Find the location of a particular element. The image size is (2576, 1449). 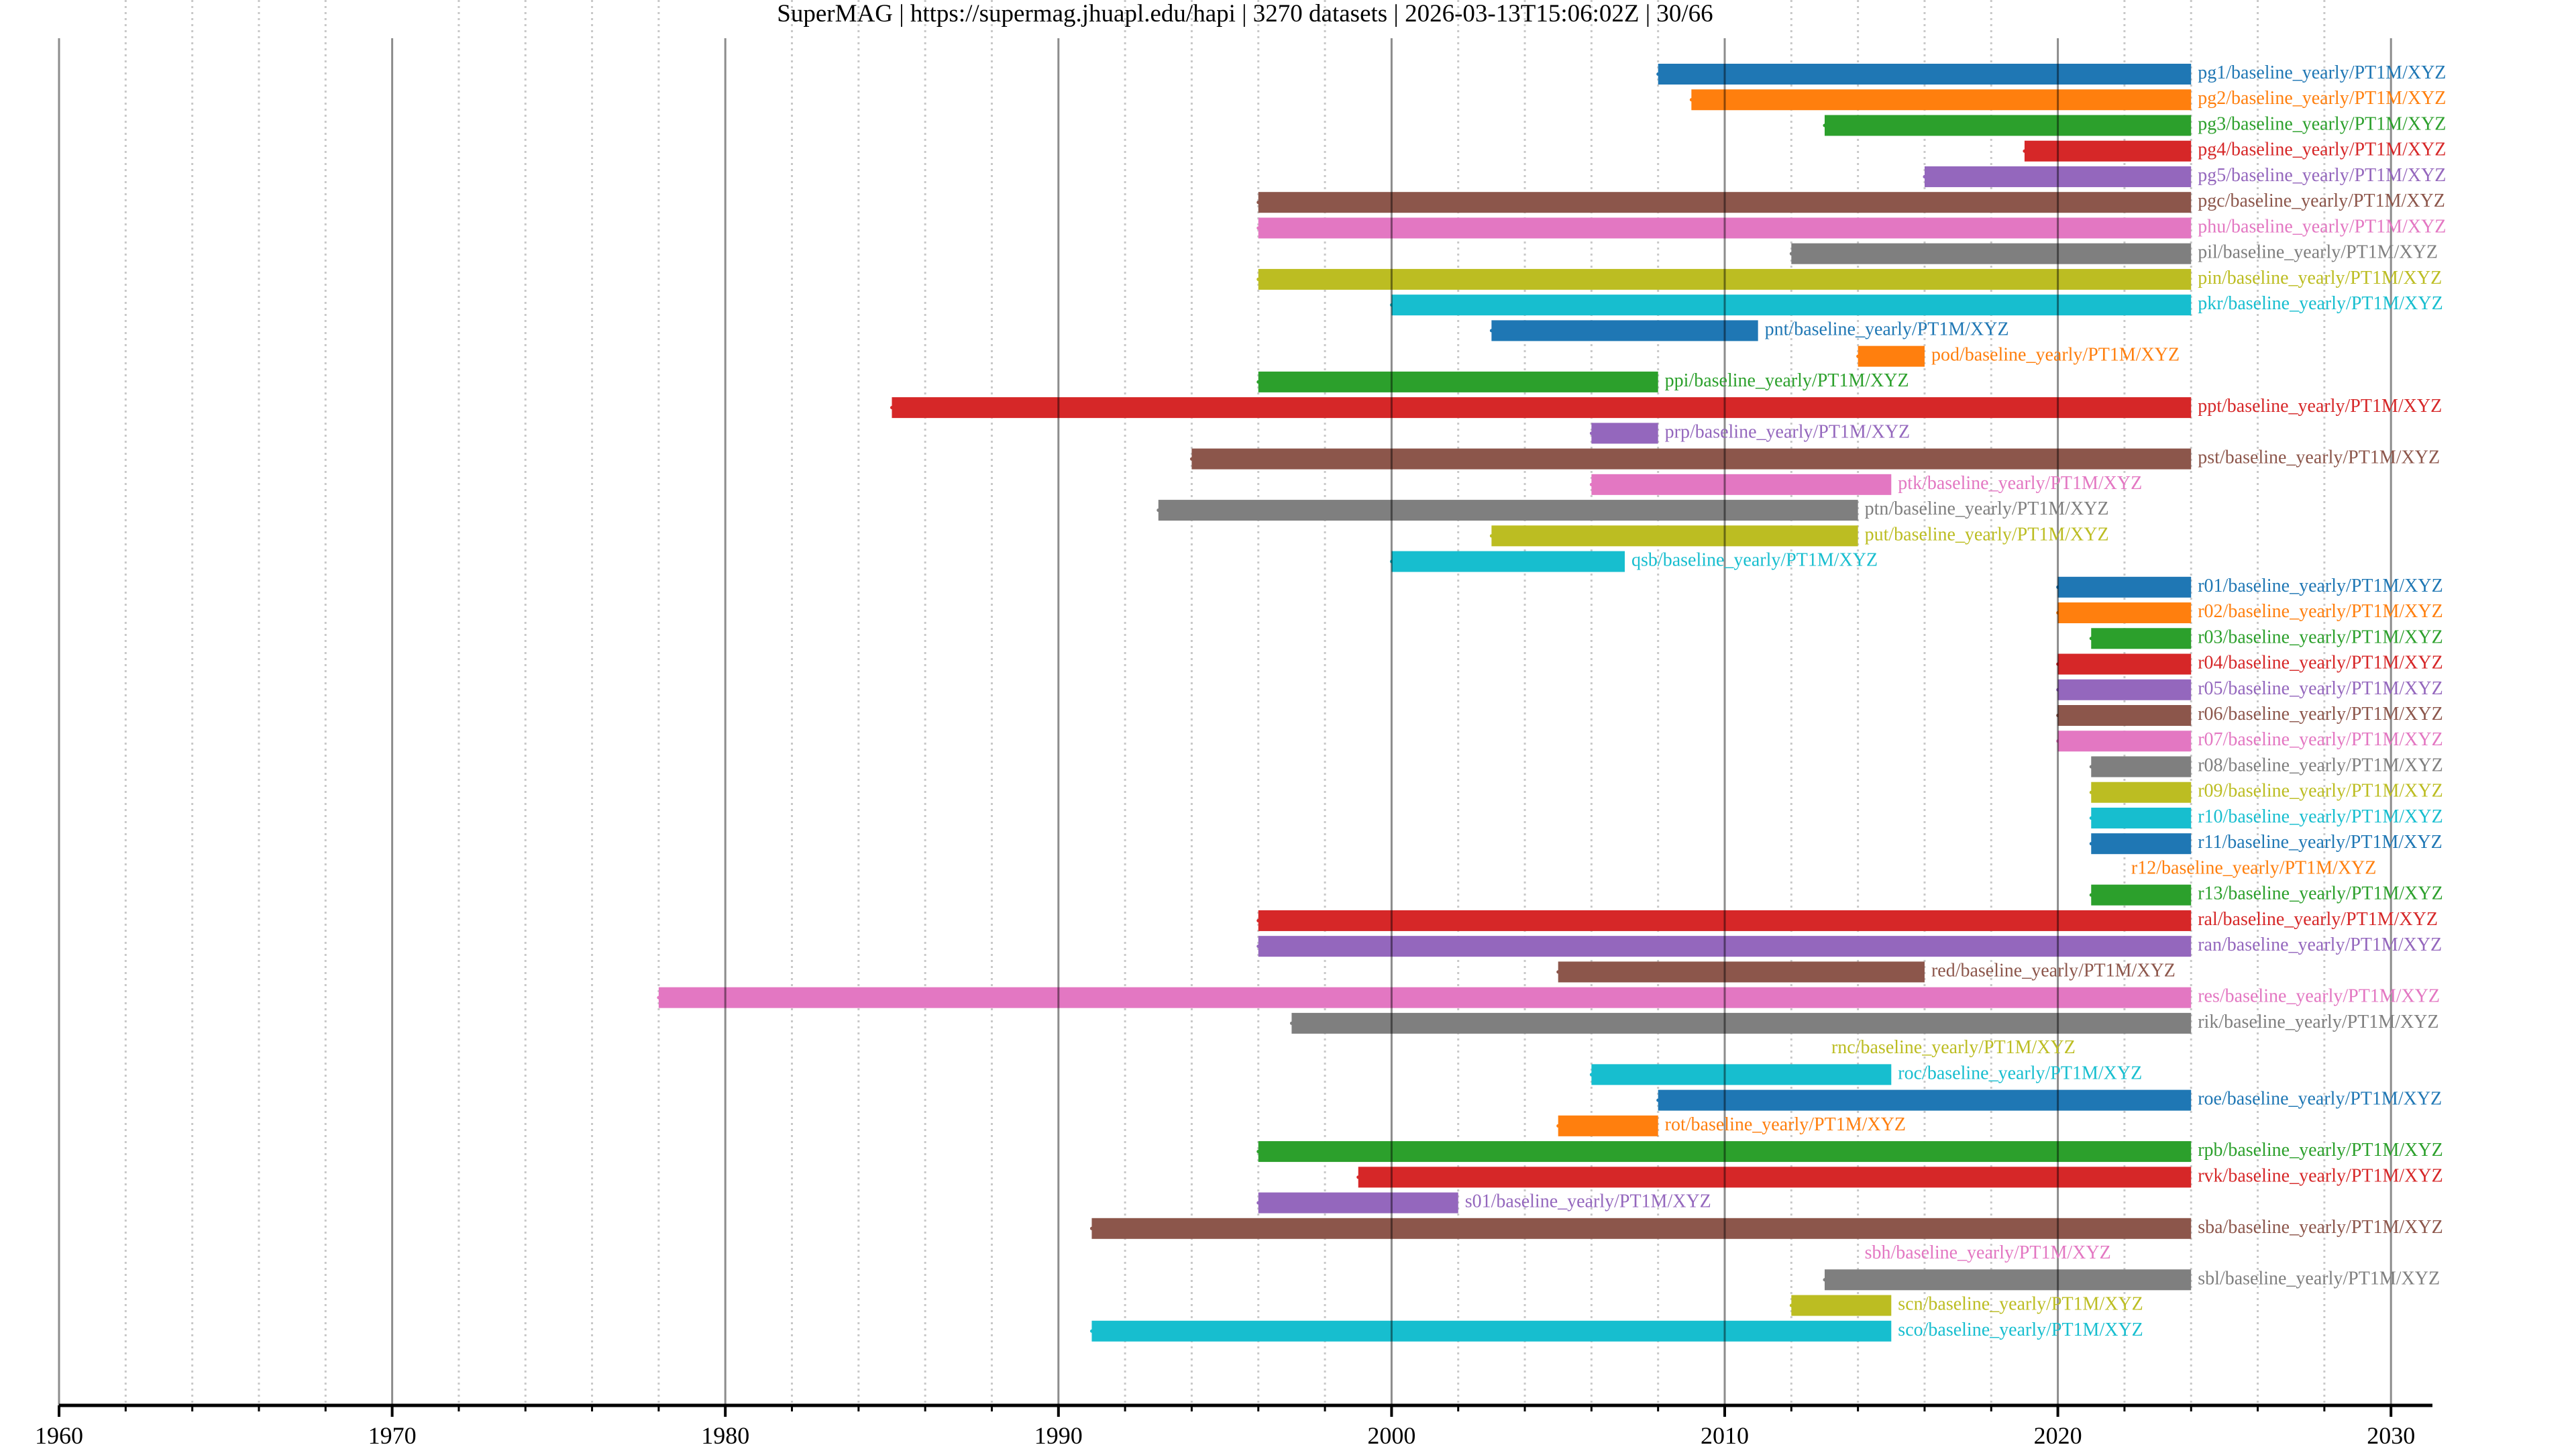

bar-label-pod: pod/baseline_yearly/PT1M/XYZ is located at coordinates (2055, 355).